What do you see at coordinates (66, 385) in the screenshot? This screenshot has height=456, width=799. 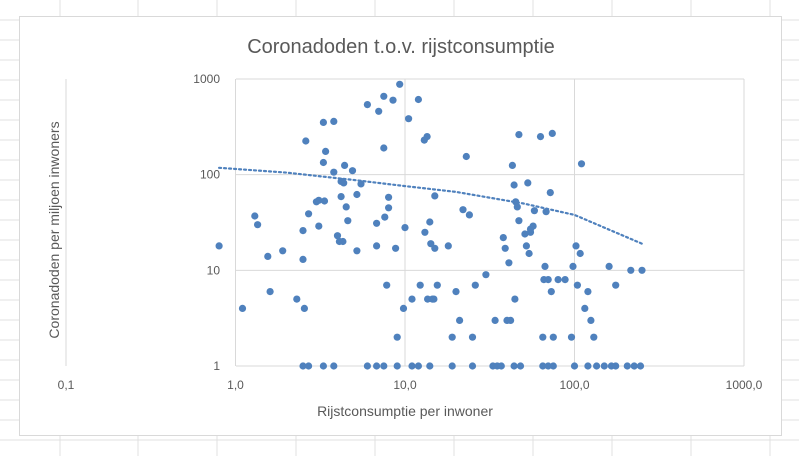 I see `x-tick-label: 0,1` at bounding box center [66, 385].